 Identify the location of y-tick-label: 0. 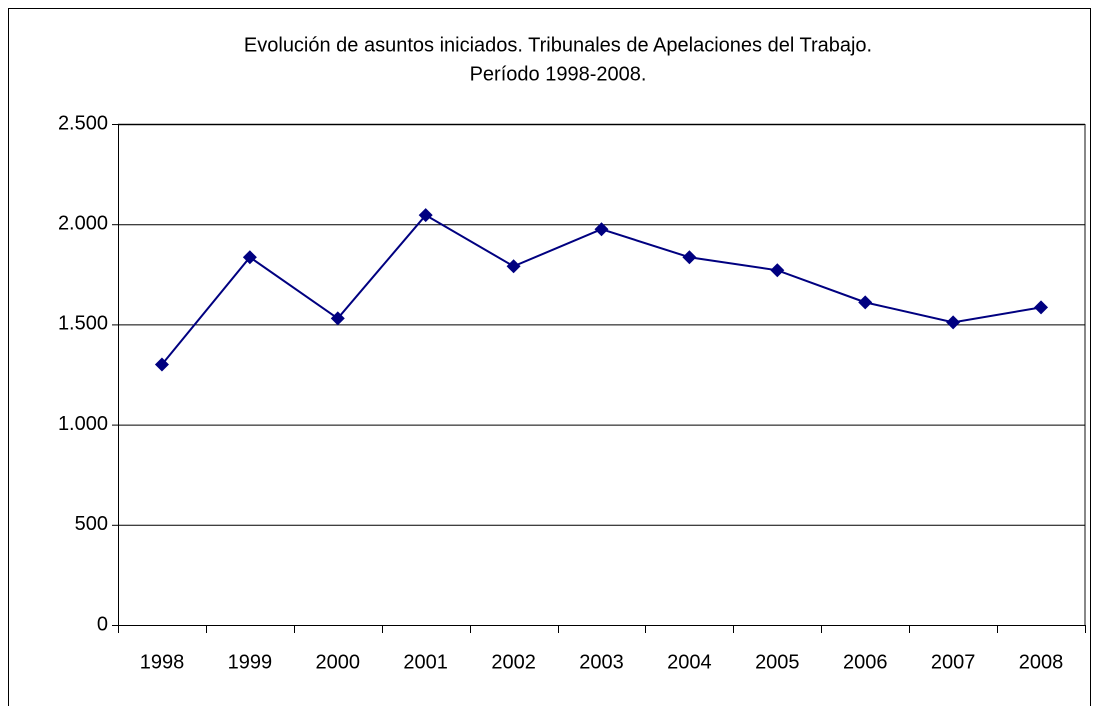
(102, 624).